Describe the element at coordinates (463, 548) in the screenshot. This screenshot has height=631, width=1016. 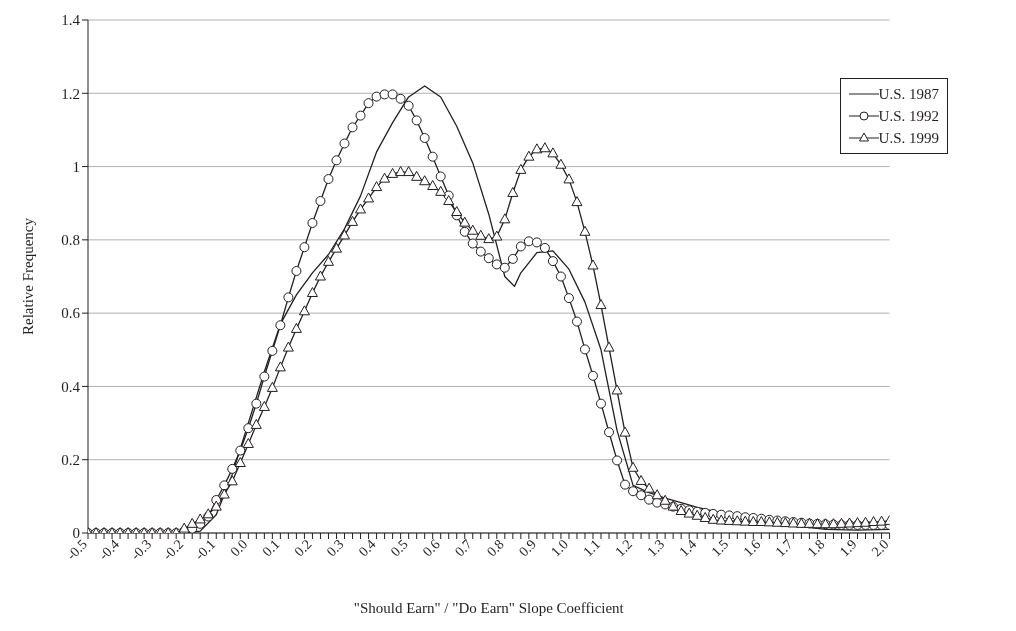
I see `x-tick-label: 0.7` at that location.